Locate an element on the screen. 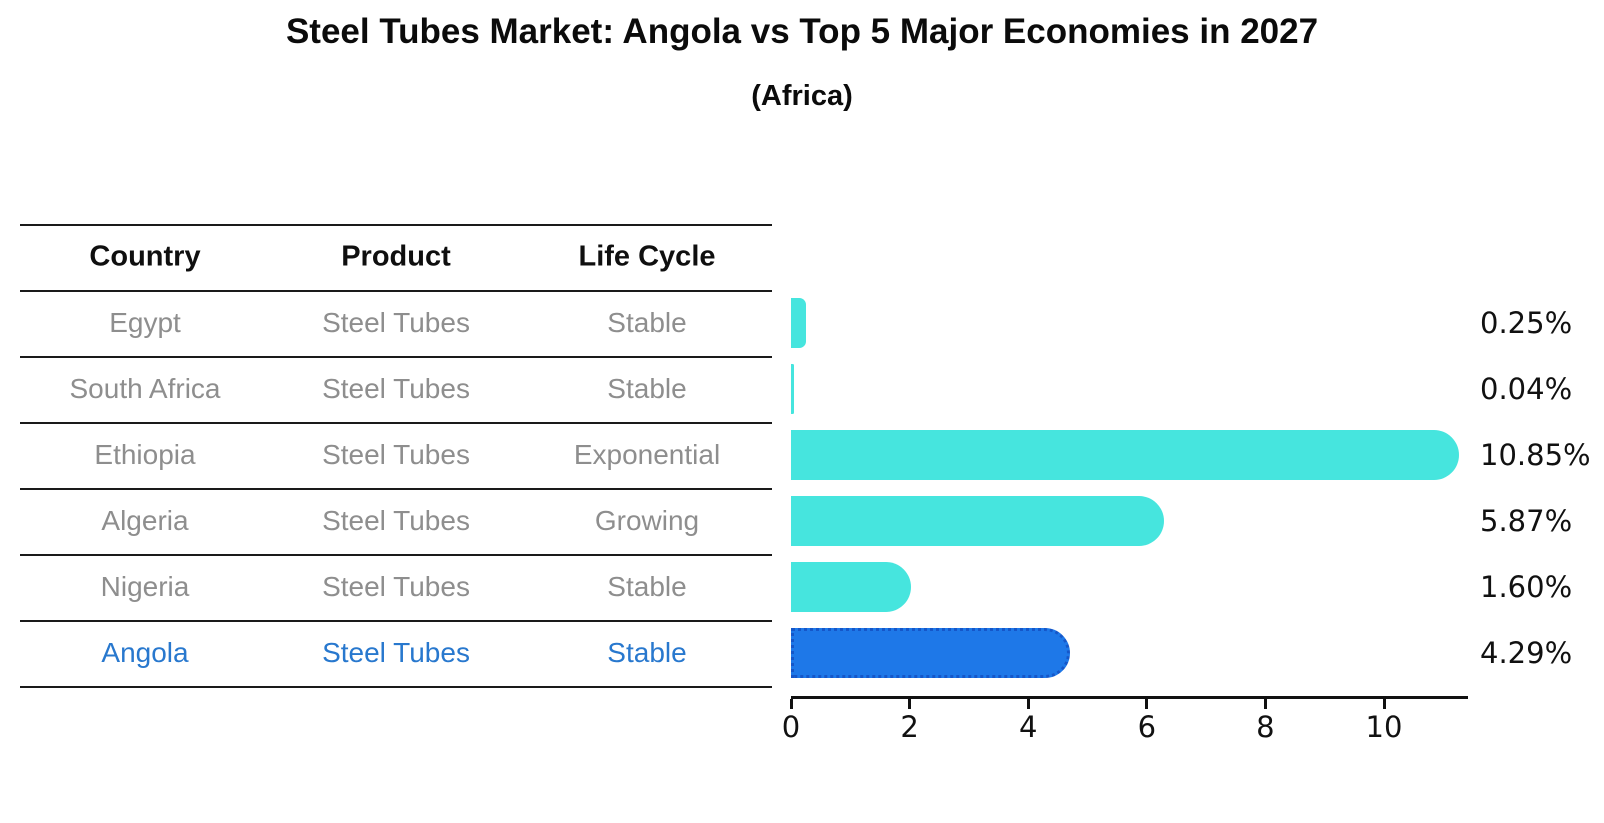 The width and height of the screenshot is (1604, 823). table-cell-product-algeria: Steel Tubes is located at coordinates (396, 520).